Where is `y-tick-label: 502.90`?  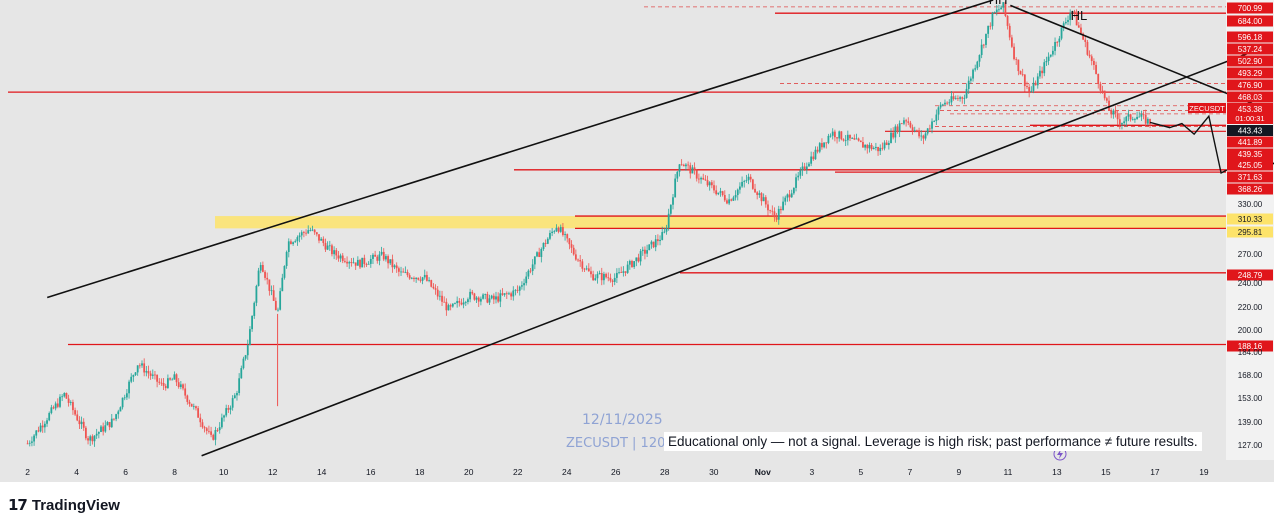 y-tick-label: 502.90 is located at coordinates (1250, 61).